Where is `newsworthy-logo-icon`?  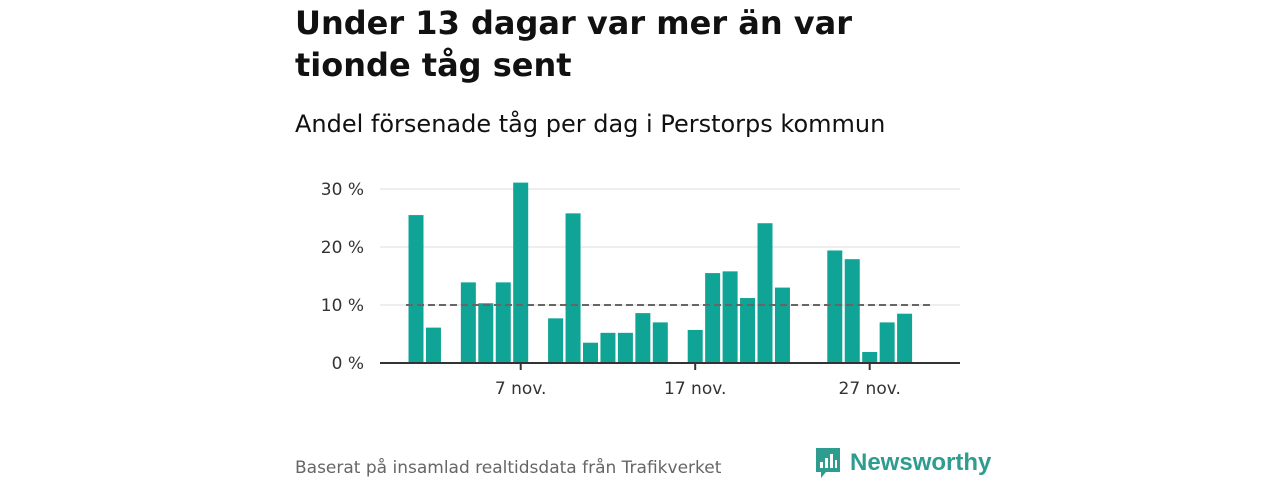
newsworthy-logo-icon is located at coordinates (828, 463).